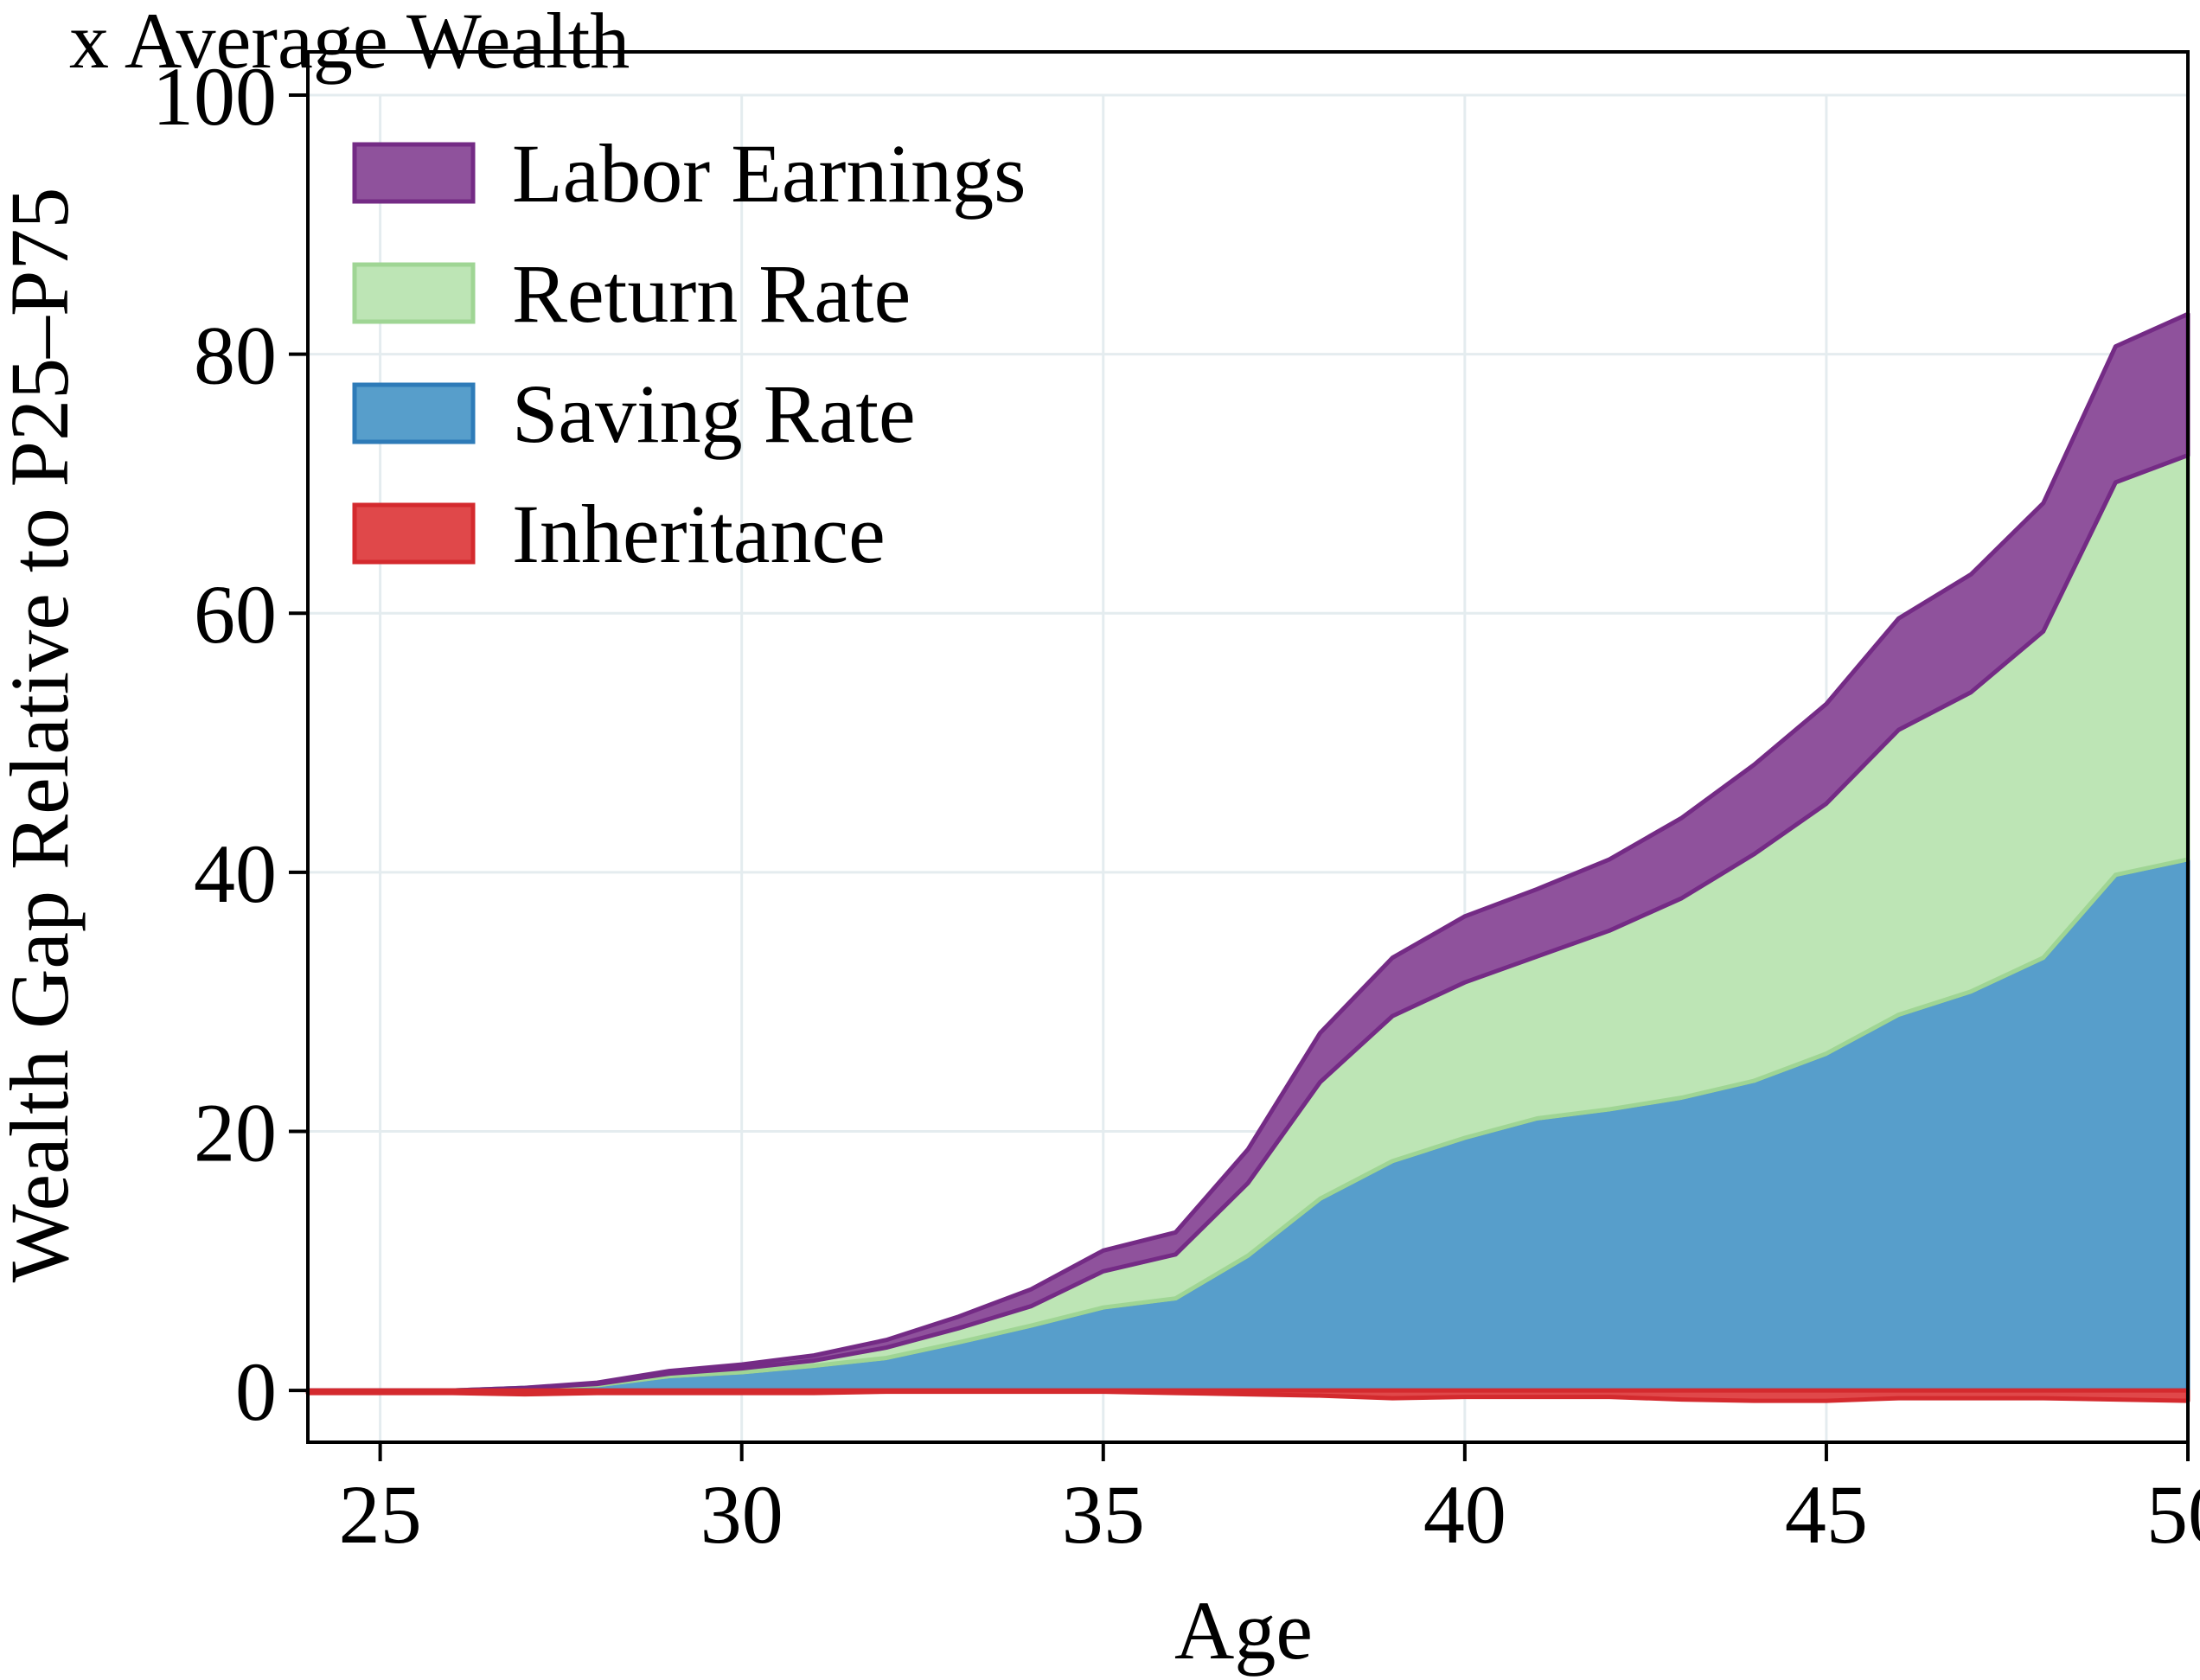 This screenshot has height=1680, width=2200. What do you see at coordinates (1243, 1630) in the screenshot?
I see `x-axis-title: Age` at bounding box center [1243, 1630].